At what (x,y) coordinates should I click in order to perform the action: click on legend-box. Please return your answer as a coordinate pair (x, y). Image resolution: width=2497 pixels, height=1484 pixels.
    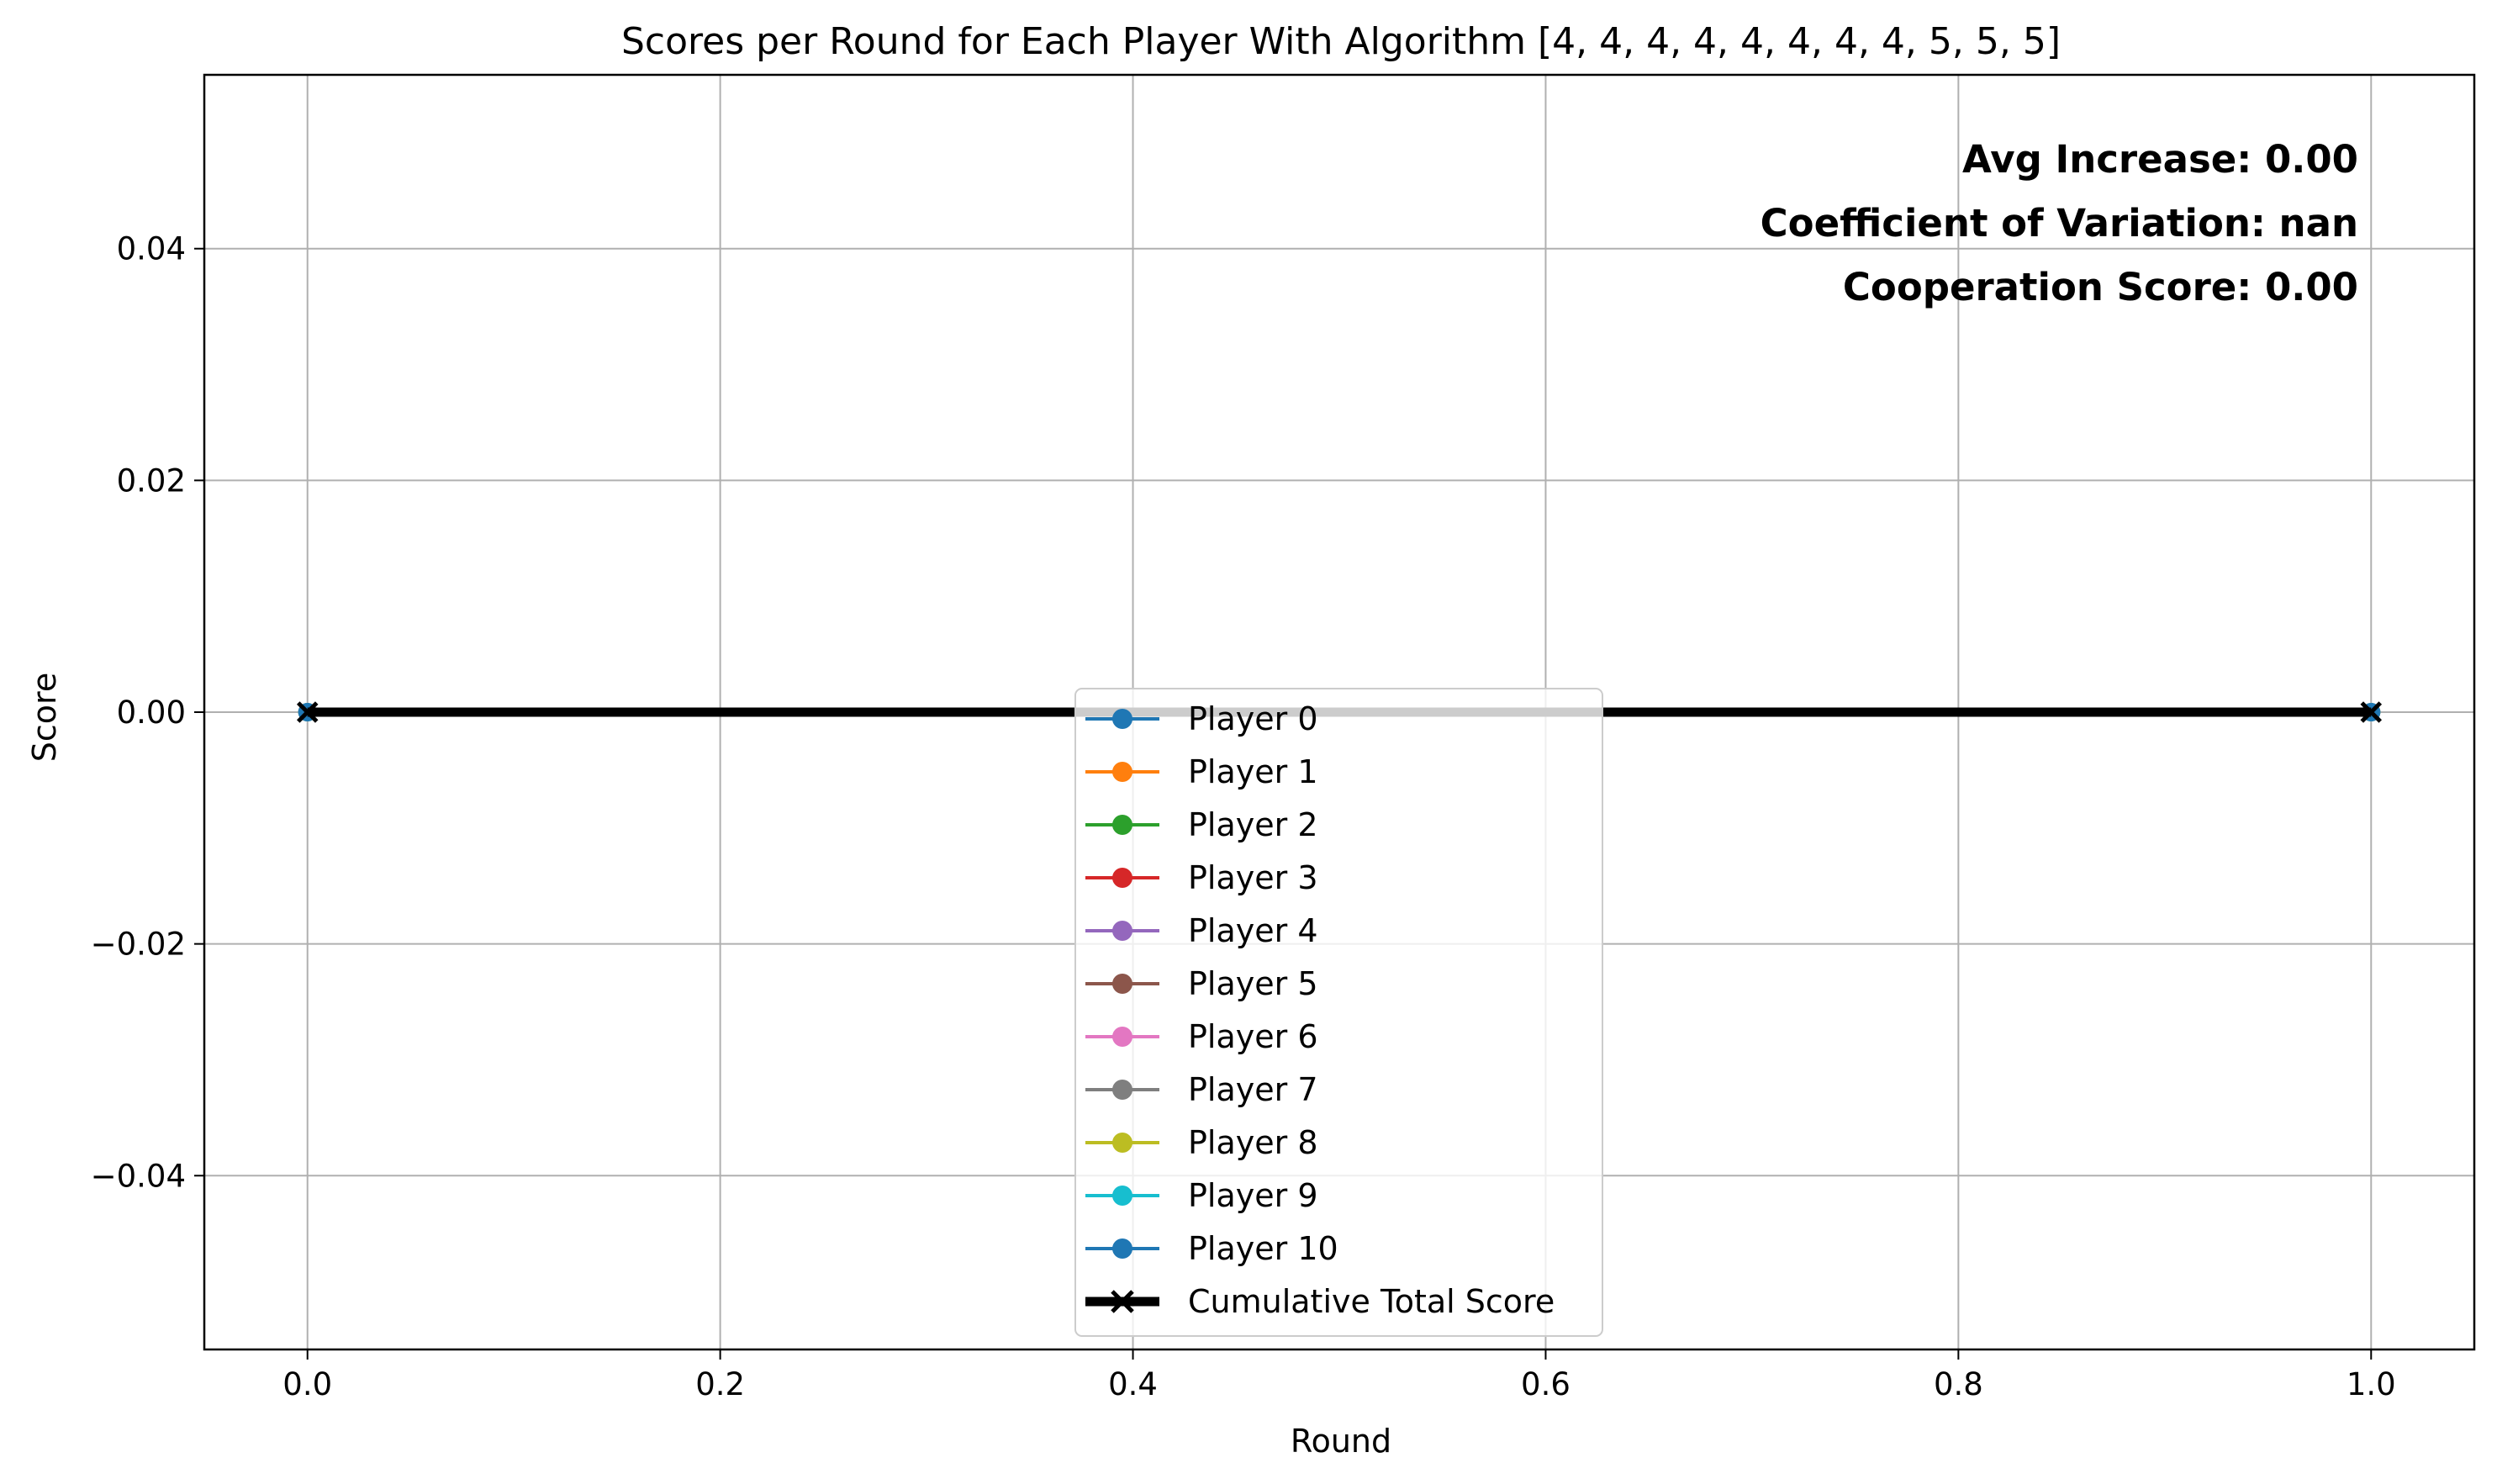
    Looking at the image, I should click on (1338, 1012).